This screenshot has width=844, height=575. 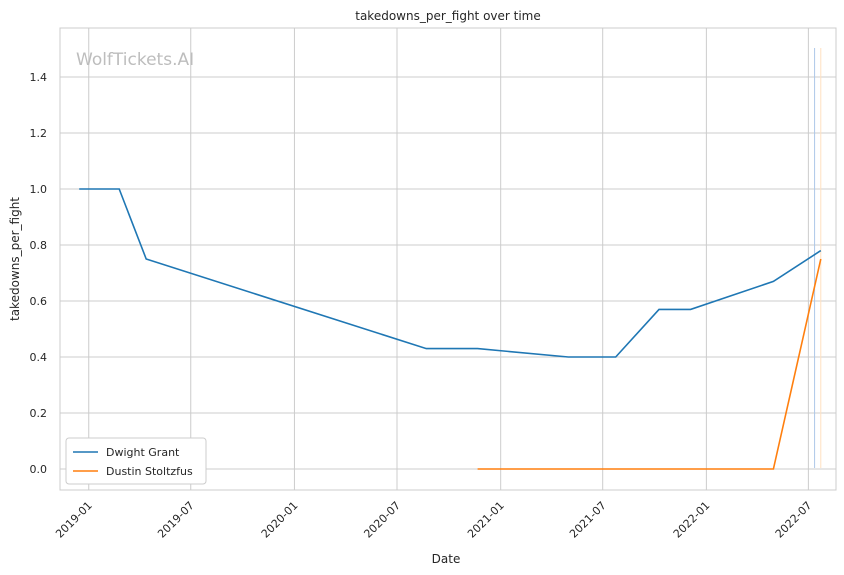 I want to click on x-tick-label: 2021-01, so click(x=486, y=520).